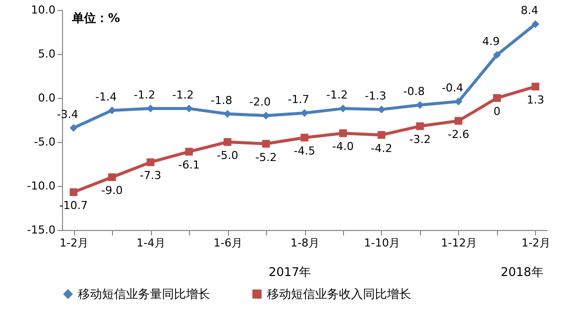  Describe the element at coordinates (496, 111) in the screenshot. I see `data-label: 0` at that location.